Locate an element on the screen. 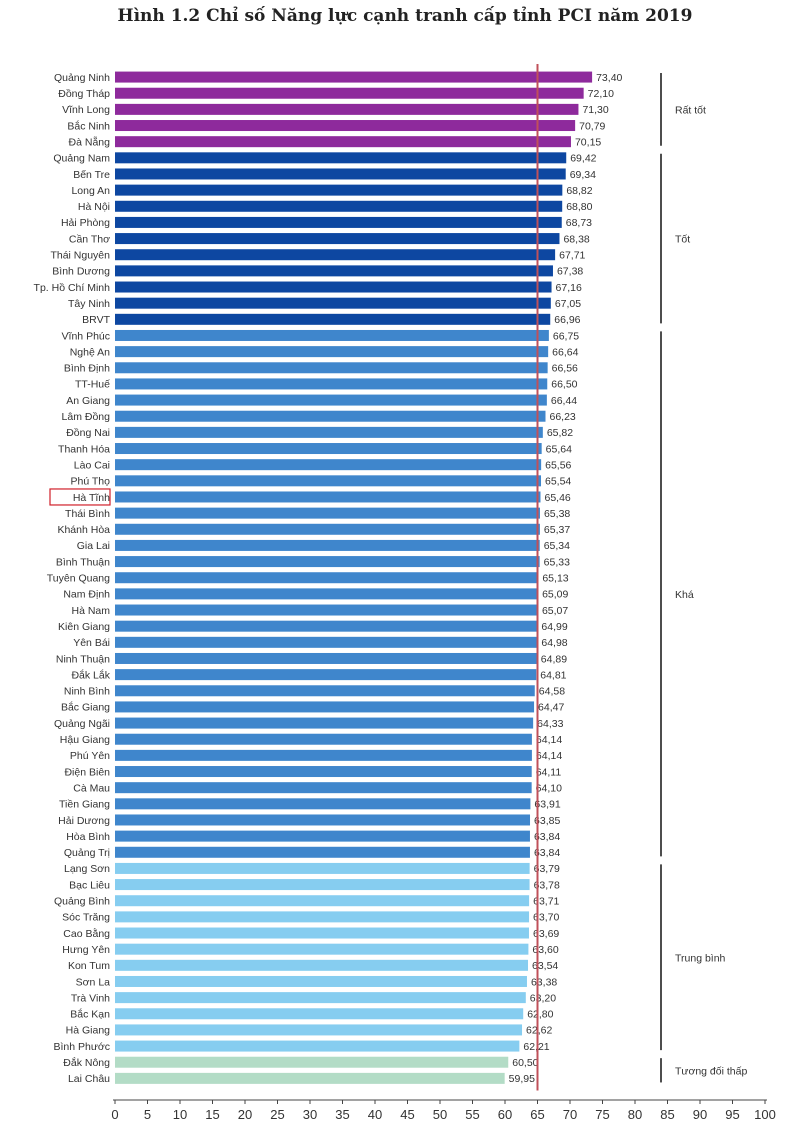  value-label: 69,34 is located at coordinates (583, 175).